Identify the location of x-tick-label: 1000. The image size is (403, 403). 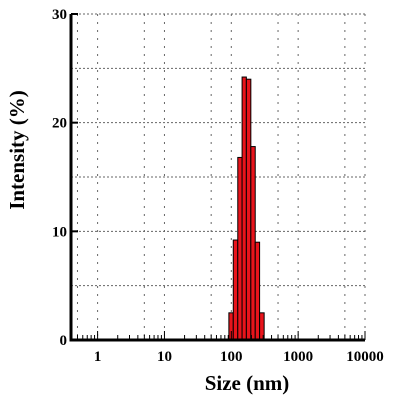
(298, 357).